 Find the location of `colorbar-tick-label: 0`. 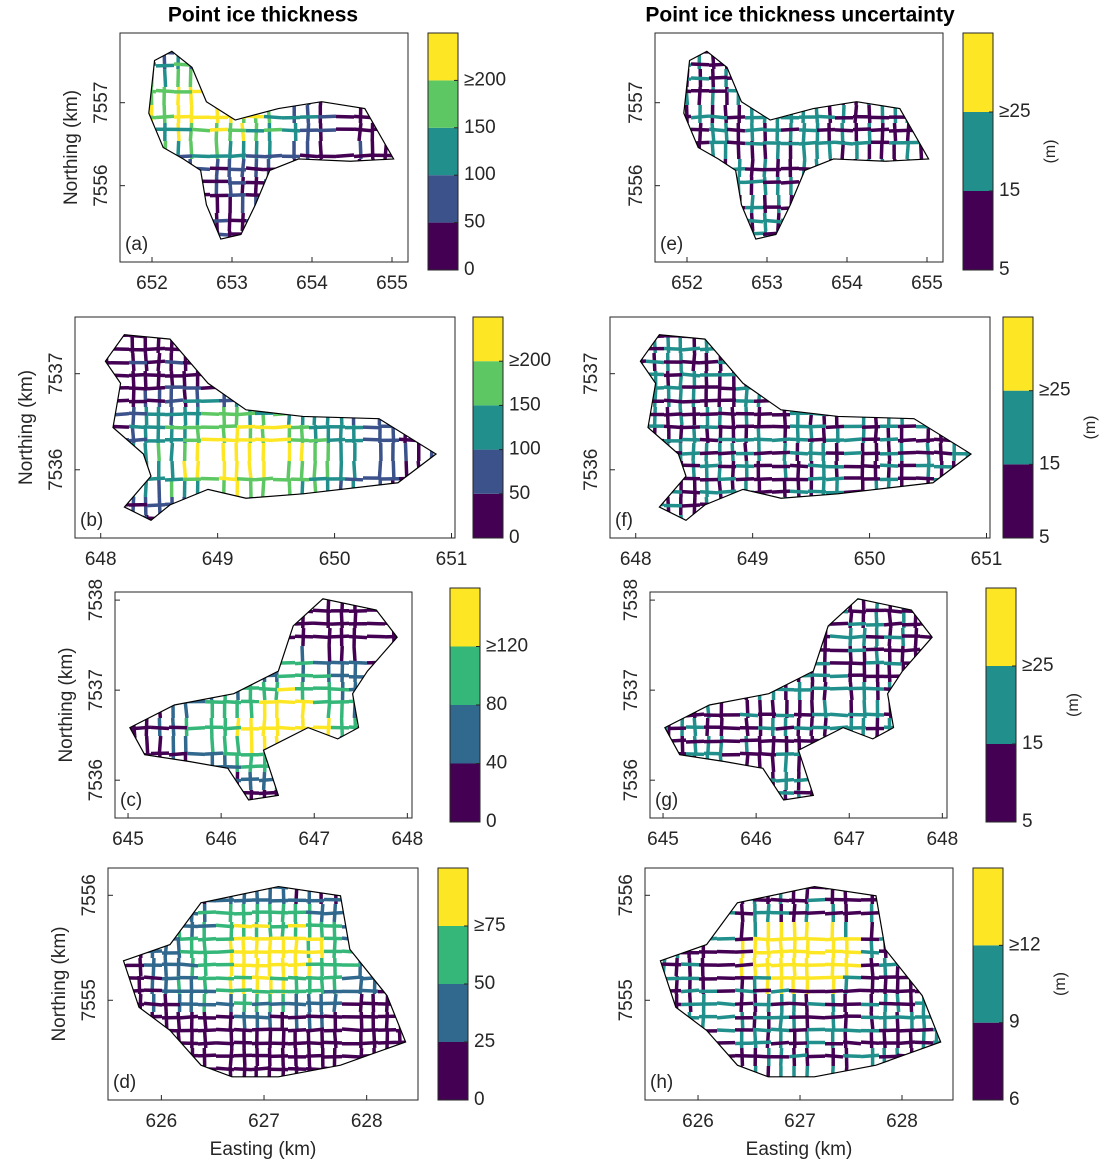

colorbar-tick-label: 0 is located at coordinates (479, 1099).